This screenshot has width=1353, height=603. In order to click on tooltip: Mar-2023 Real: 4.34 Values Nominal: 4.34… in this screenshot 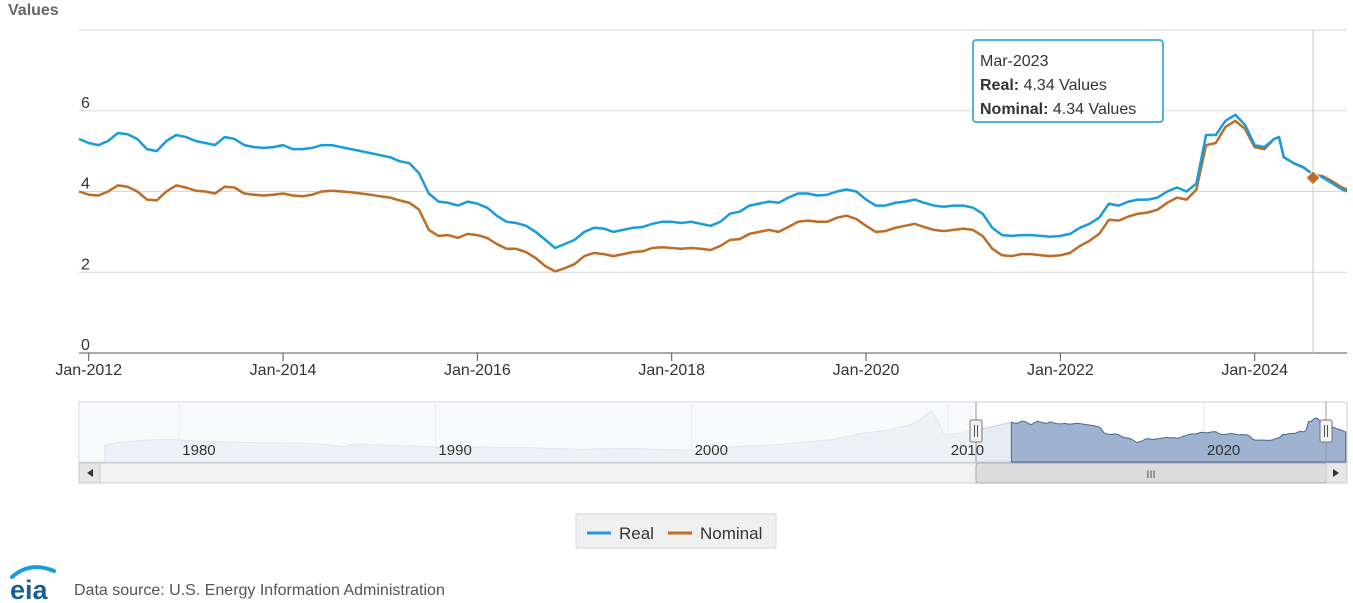, I will do `click(1068, 81)`.